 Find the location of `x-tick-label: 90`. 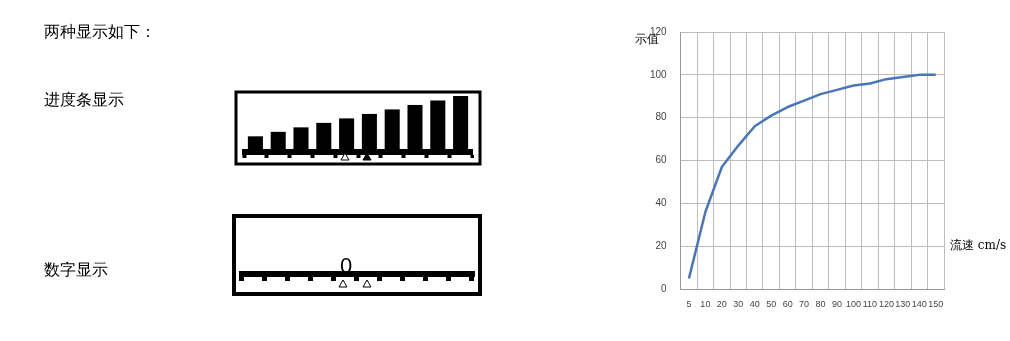

x-tick-label: 90 is located at coordinates (837, 304).